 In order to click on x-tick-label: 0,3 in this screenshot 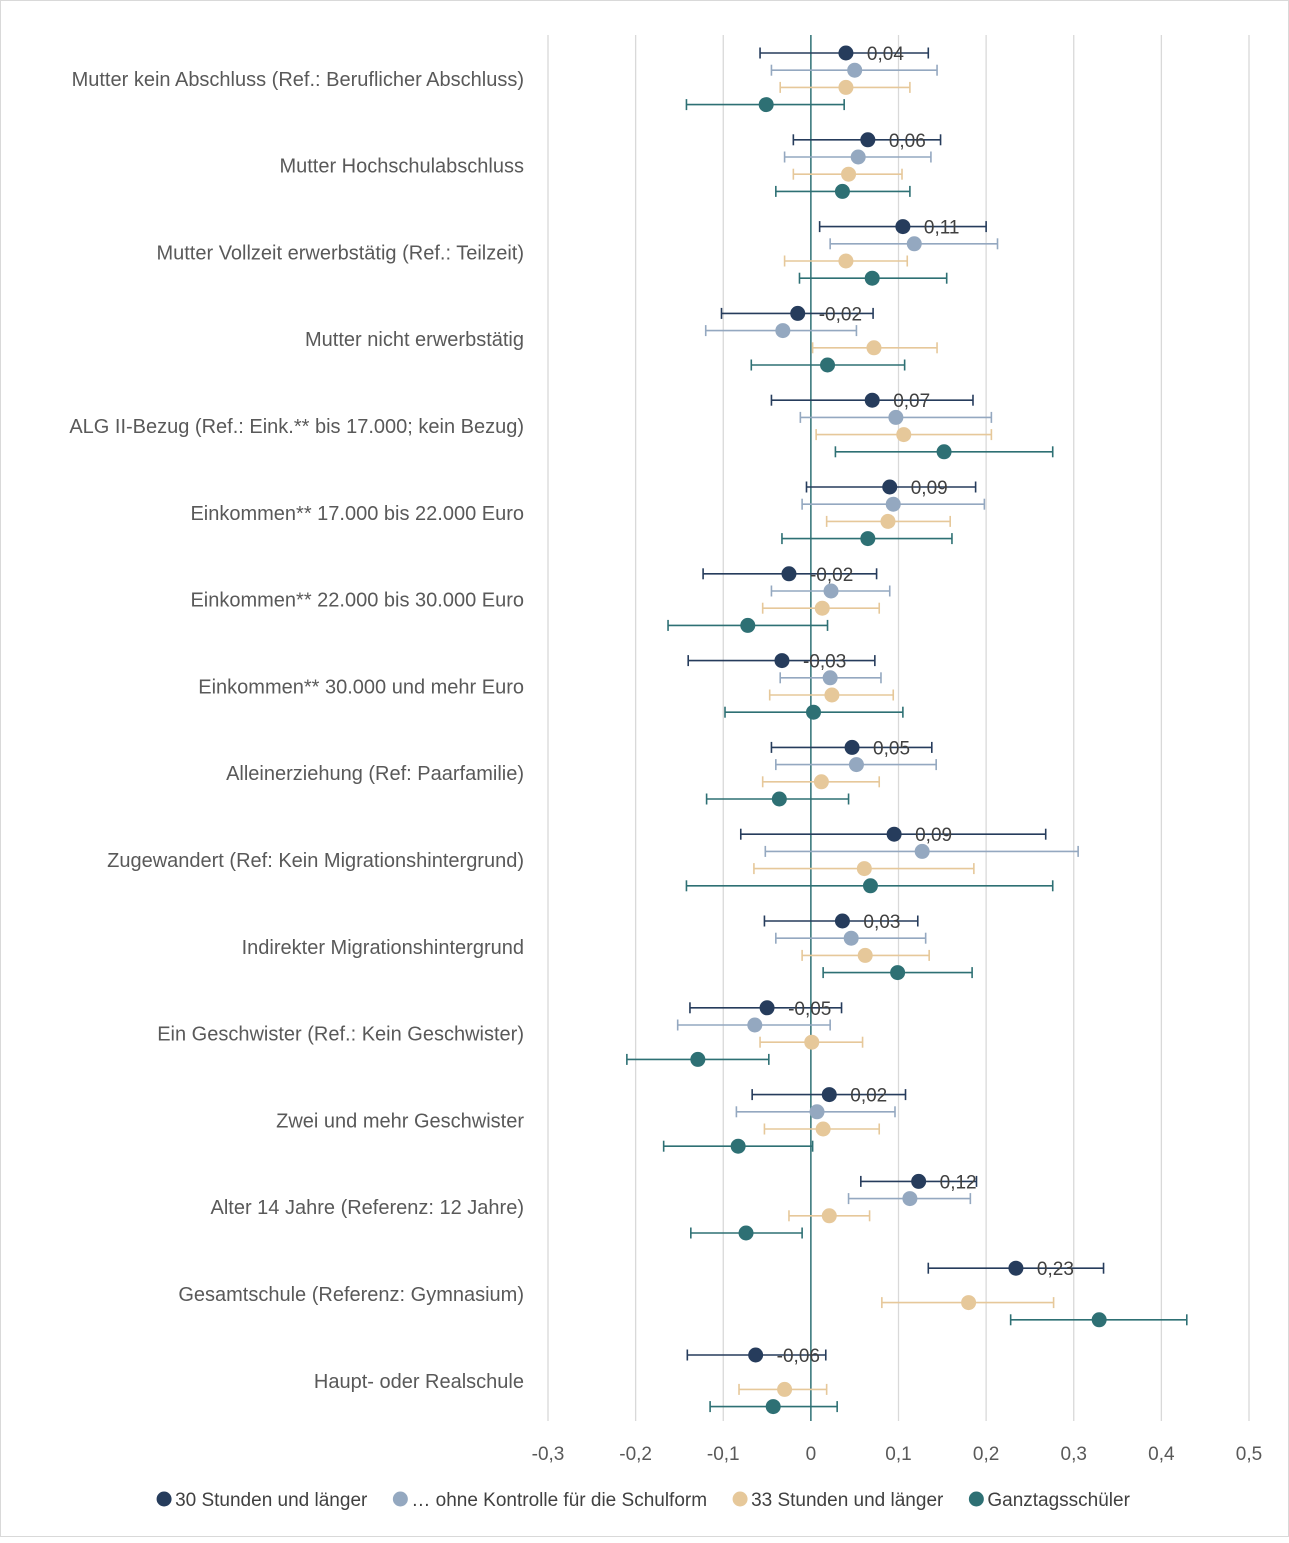, I will do `click(1074, 1454)`.